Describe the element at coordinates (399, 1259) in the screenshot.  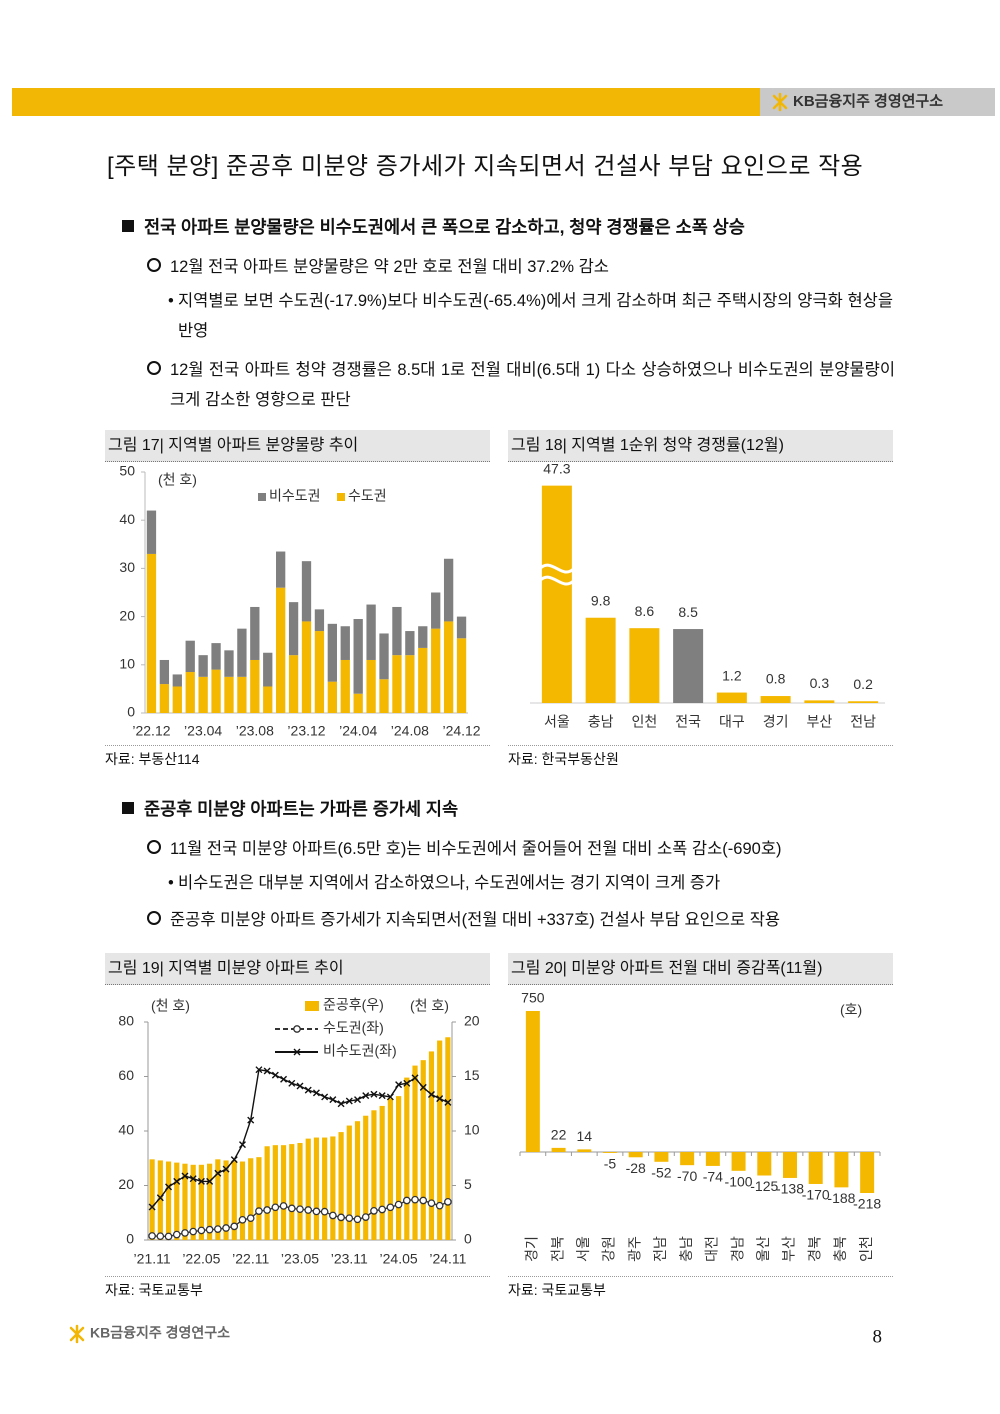
I see `x-tick-label: ’24.05` at that location.